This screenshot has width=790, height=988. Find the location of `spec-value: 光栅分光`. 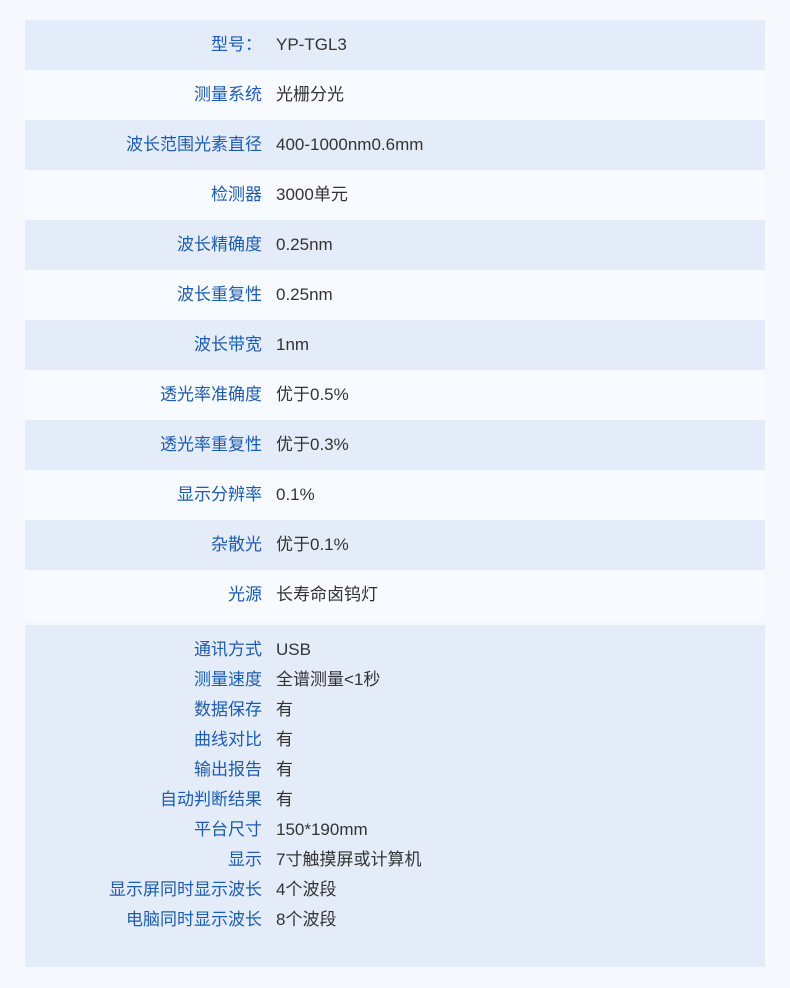

spec-value: 光栅分光 is located at coordinates (310, 94).